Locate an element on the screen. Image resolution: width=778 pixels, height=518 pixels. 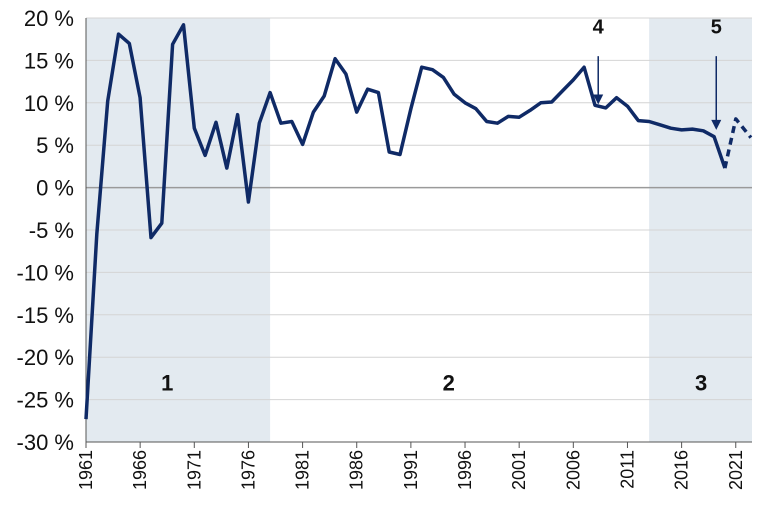
y-tick-label: -5 % is located at coordinates (51, 230).